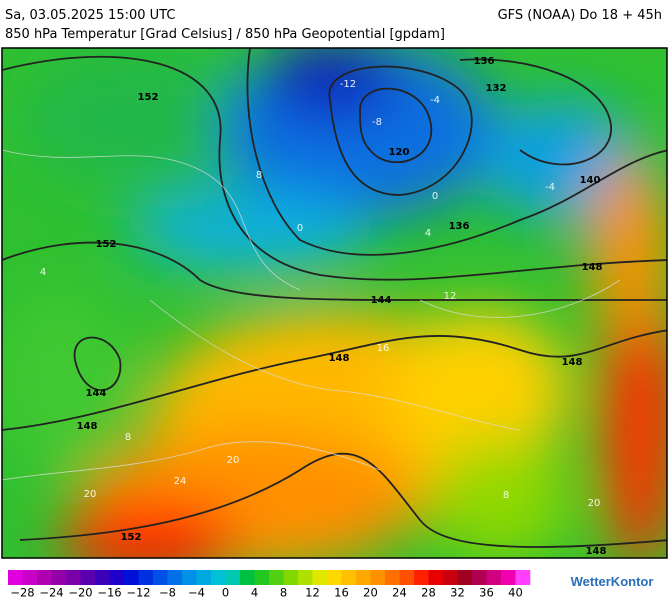  I want to click on colorbar-tick-label: 40, so click(515, 593).